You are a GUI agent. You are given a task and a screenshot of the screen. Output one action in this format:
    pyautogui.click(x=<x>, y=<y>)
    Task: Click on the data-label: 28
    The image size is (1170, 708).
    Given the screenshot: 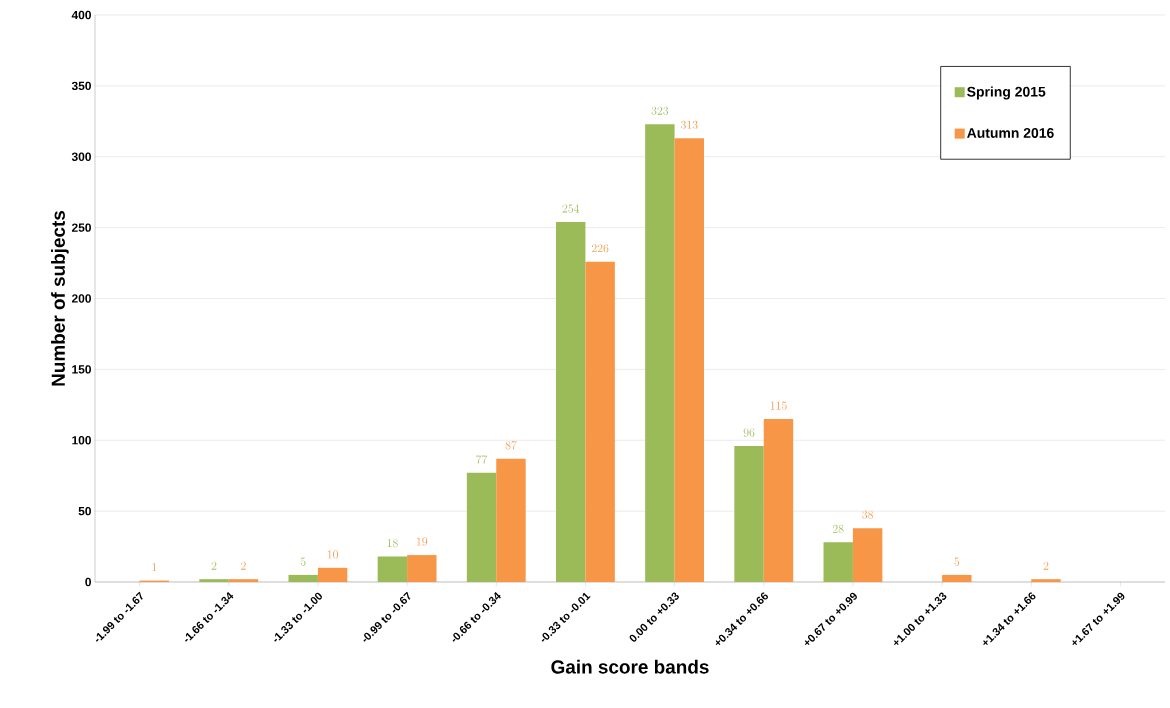 What is the action you would take?
    pyautogui.click(x=838, y=529)
    